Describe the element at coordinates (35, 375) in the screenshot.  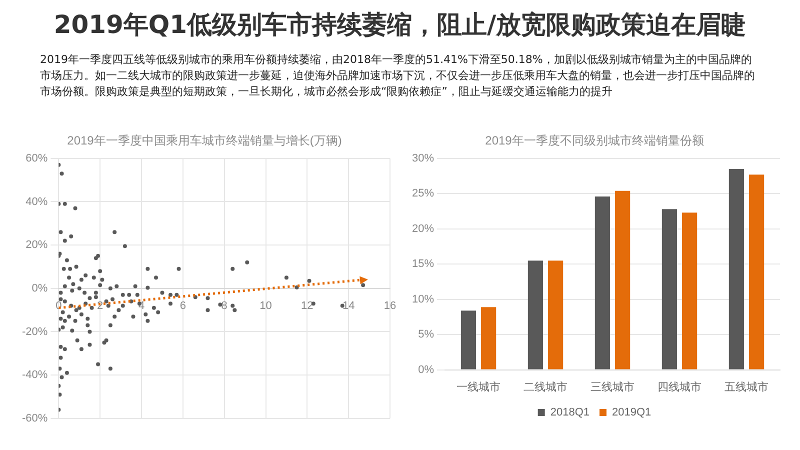
I see `y-tick-label: -40%` at that location.